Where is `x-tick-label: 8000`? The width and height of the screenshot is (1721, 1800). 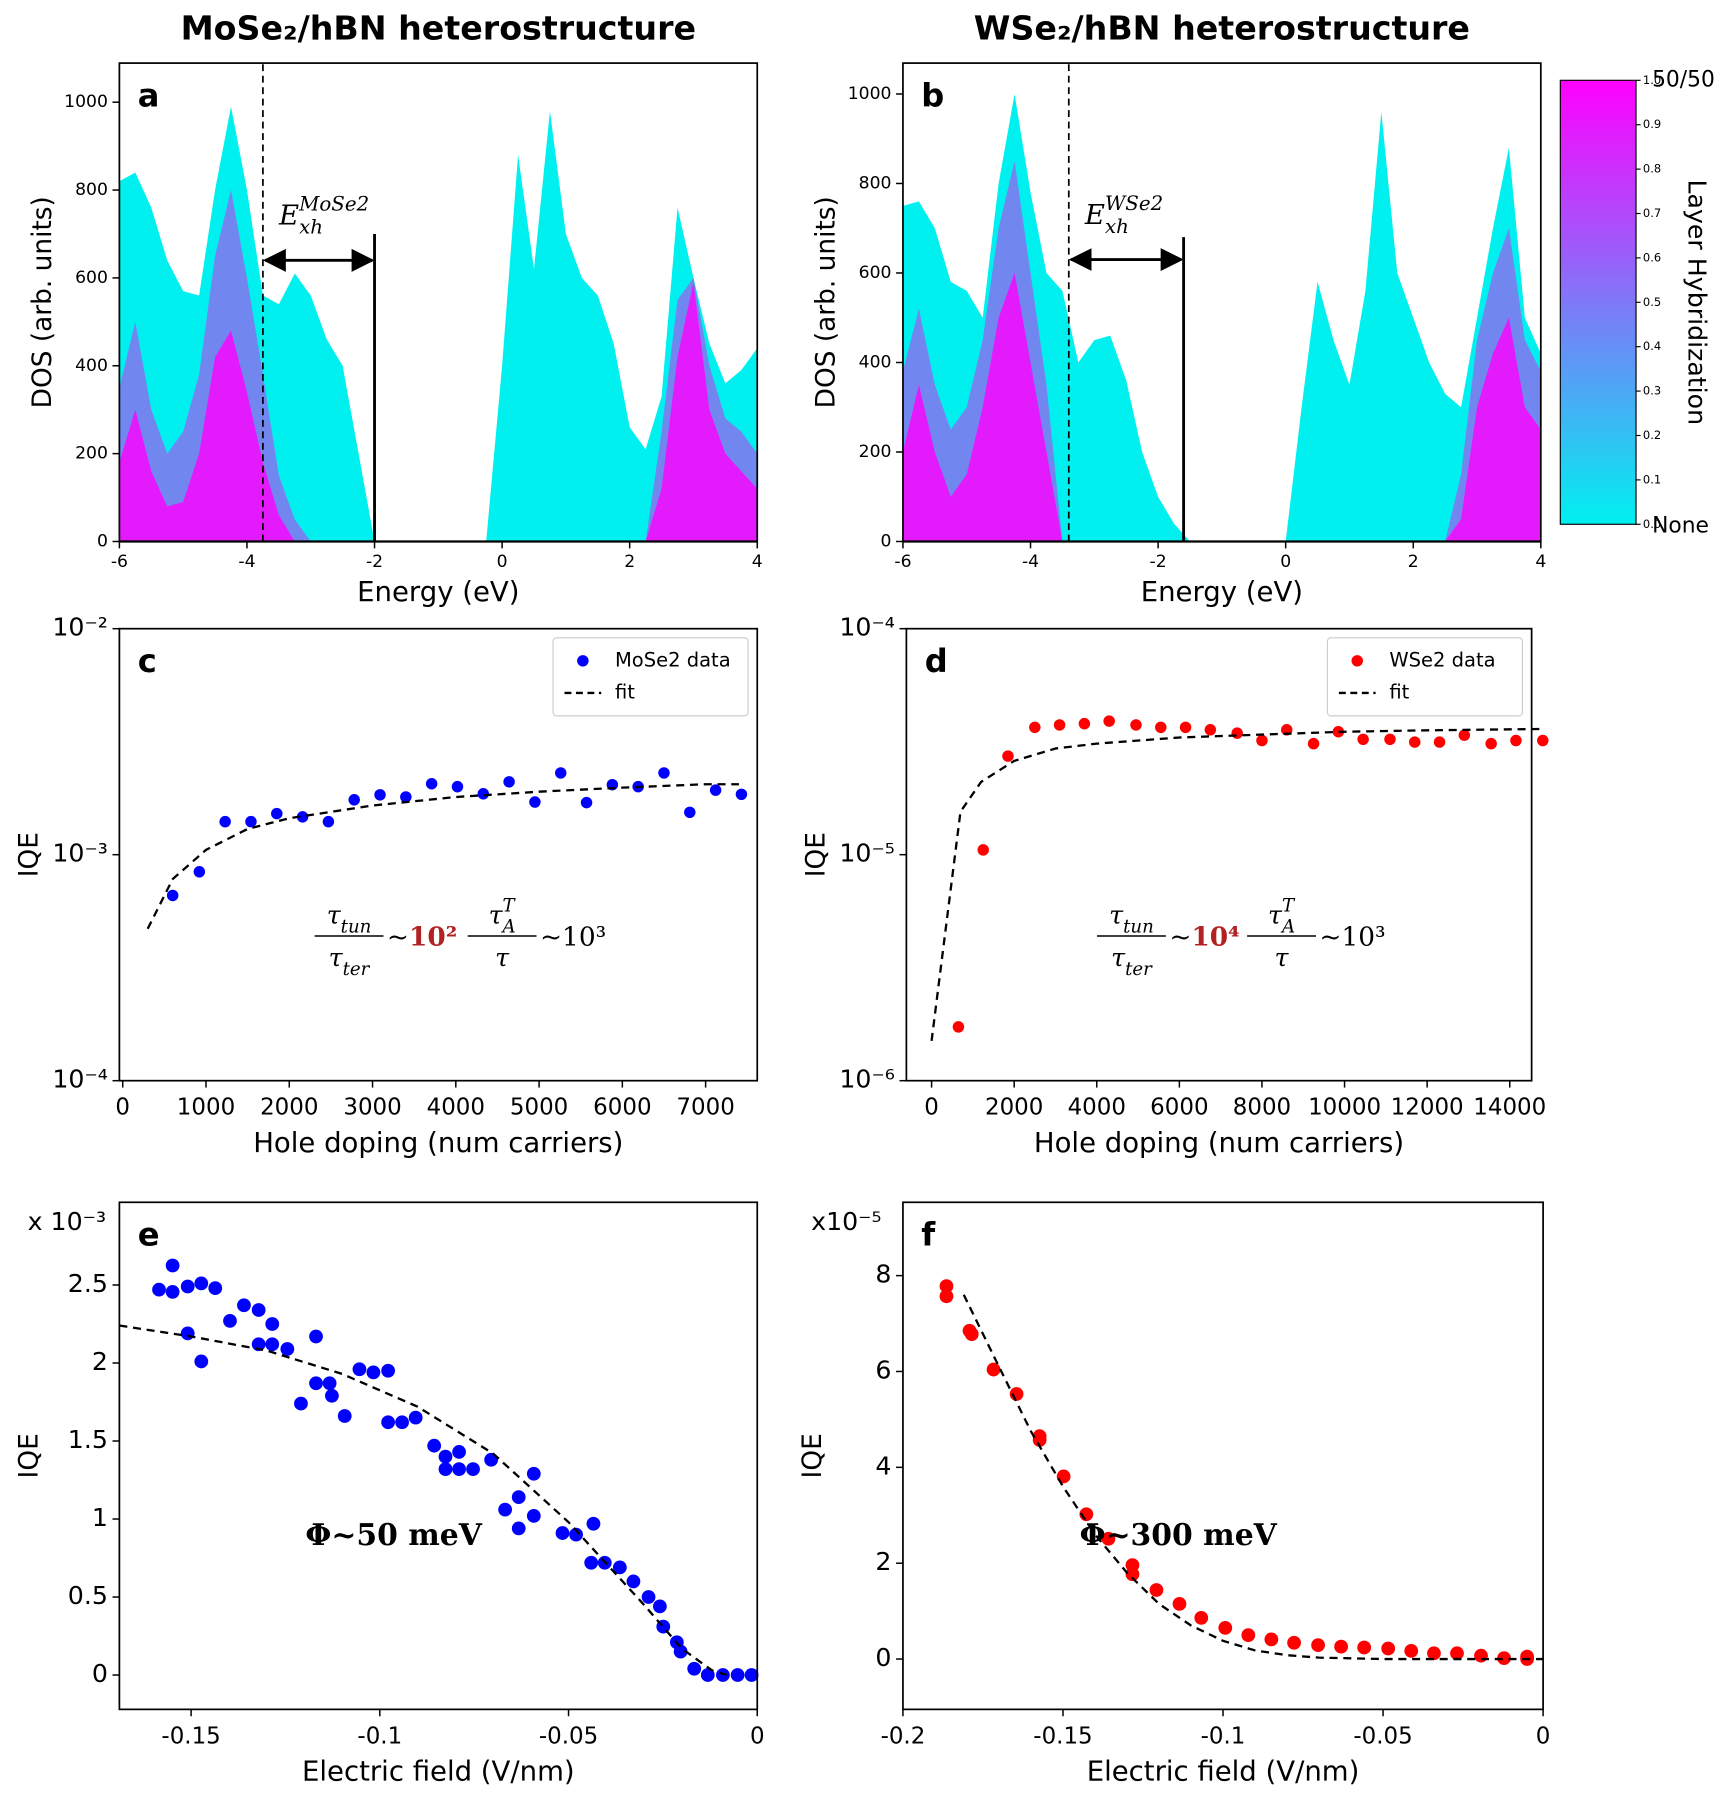
x-tick-label: 8000 is located at coordinates (1262, 1108).